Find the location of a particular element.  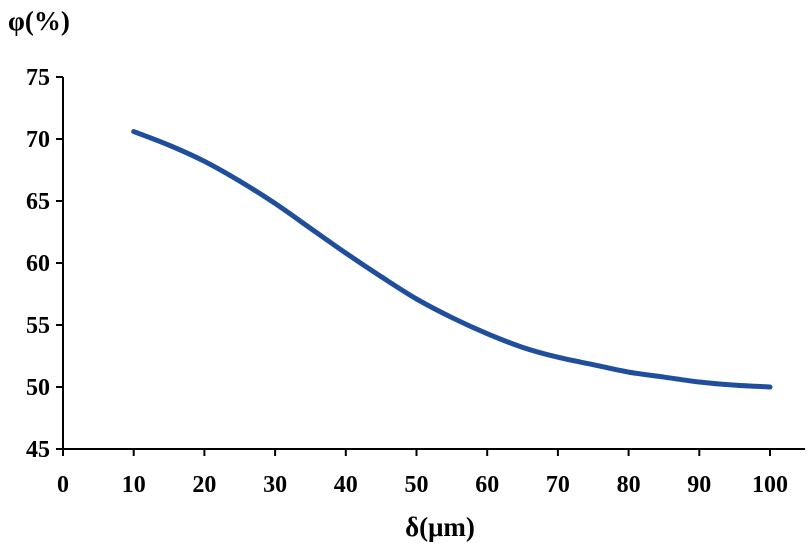

y-ticks: 45 50 55 60 65 70 75 is located at coordinates (44, 264).